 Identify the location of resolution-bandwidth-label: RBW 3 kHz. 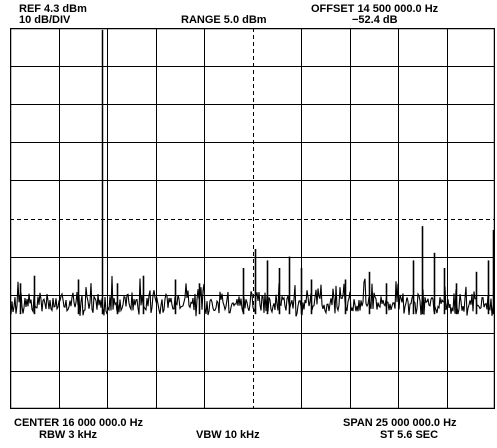
(68, 435).